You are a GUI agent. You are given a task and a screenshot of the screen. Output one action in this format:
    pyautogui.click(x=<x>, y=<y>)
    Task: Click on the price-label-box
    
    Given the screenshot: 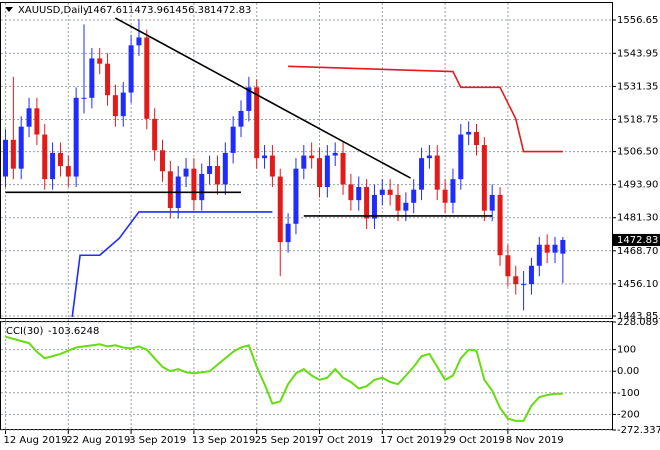 What is the action you would take?
    pyautogui.click(x=636, y=239)
    